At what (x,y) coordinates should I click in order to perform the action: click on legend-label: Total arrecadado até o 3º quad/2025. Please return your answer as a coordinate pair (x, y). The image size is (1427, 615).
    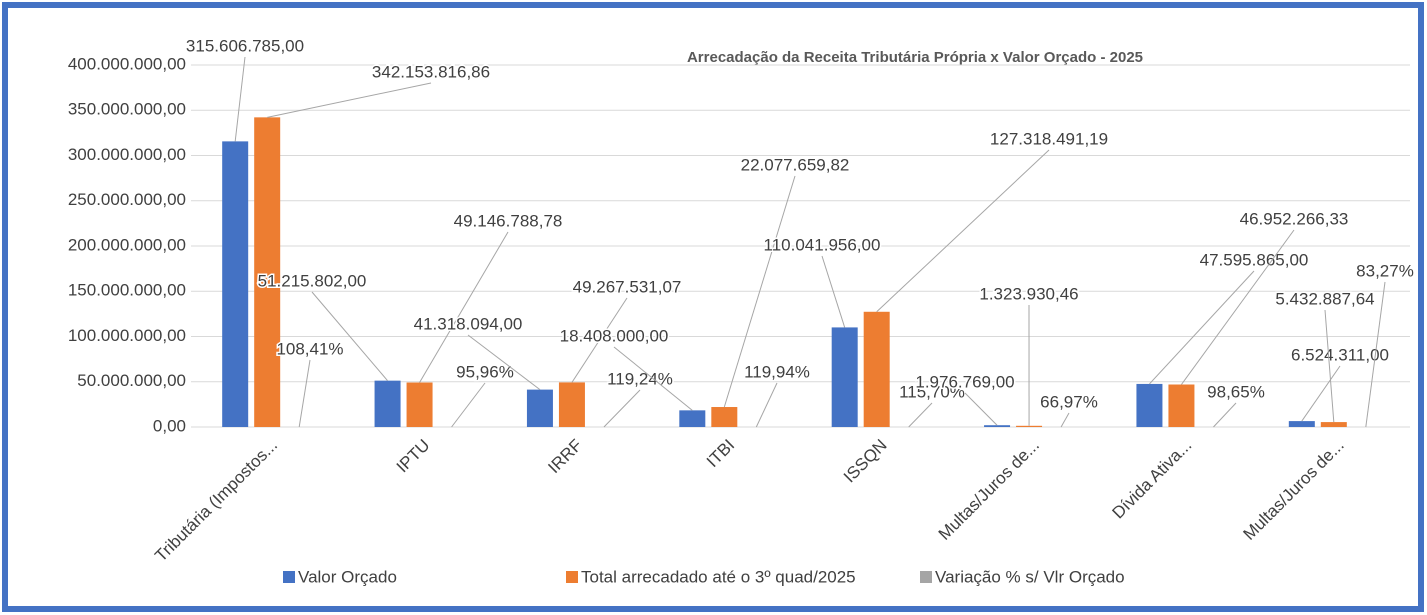
    Looking at the image, I should click on (718, 576).